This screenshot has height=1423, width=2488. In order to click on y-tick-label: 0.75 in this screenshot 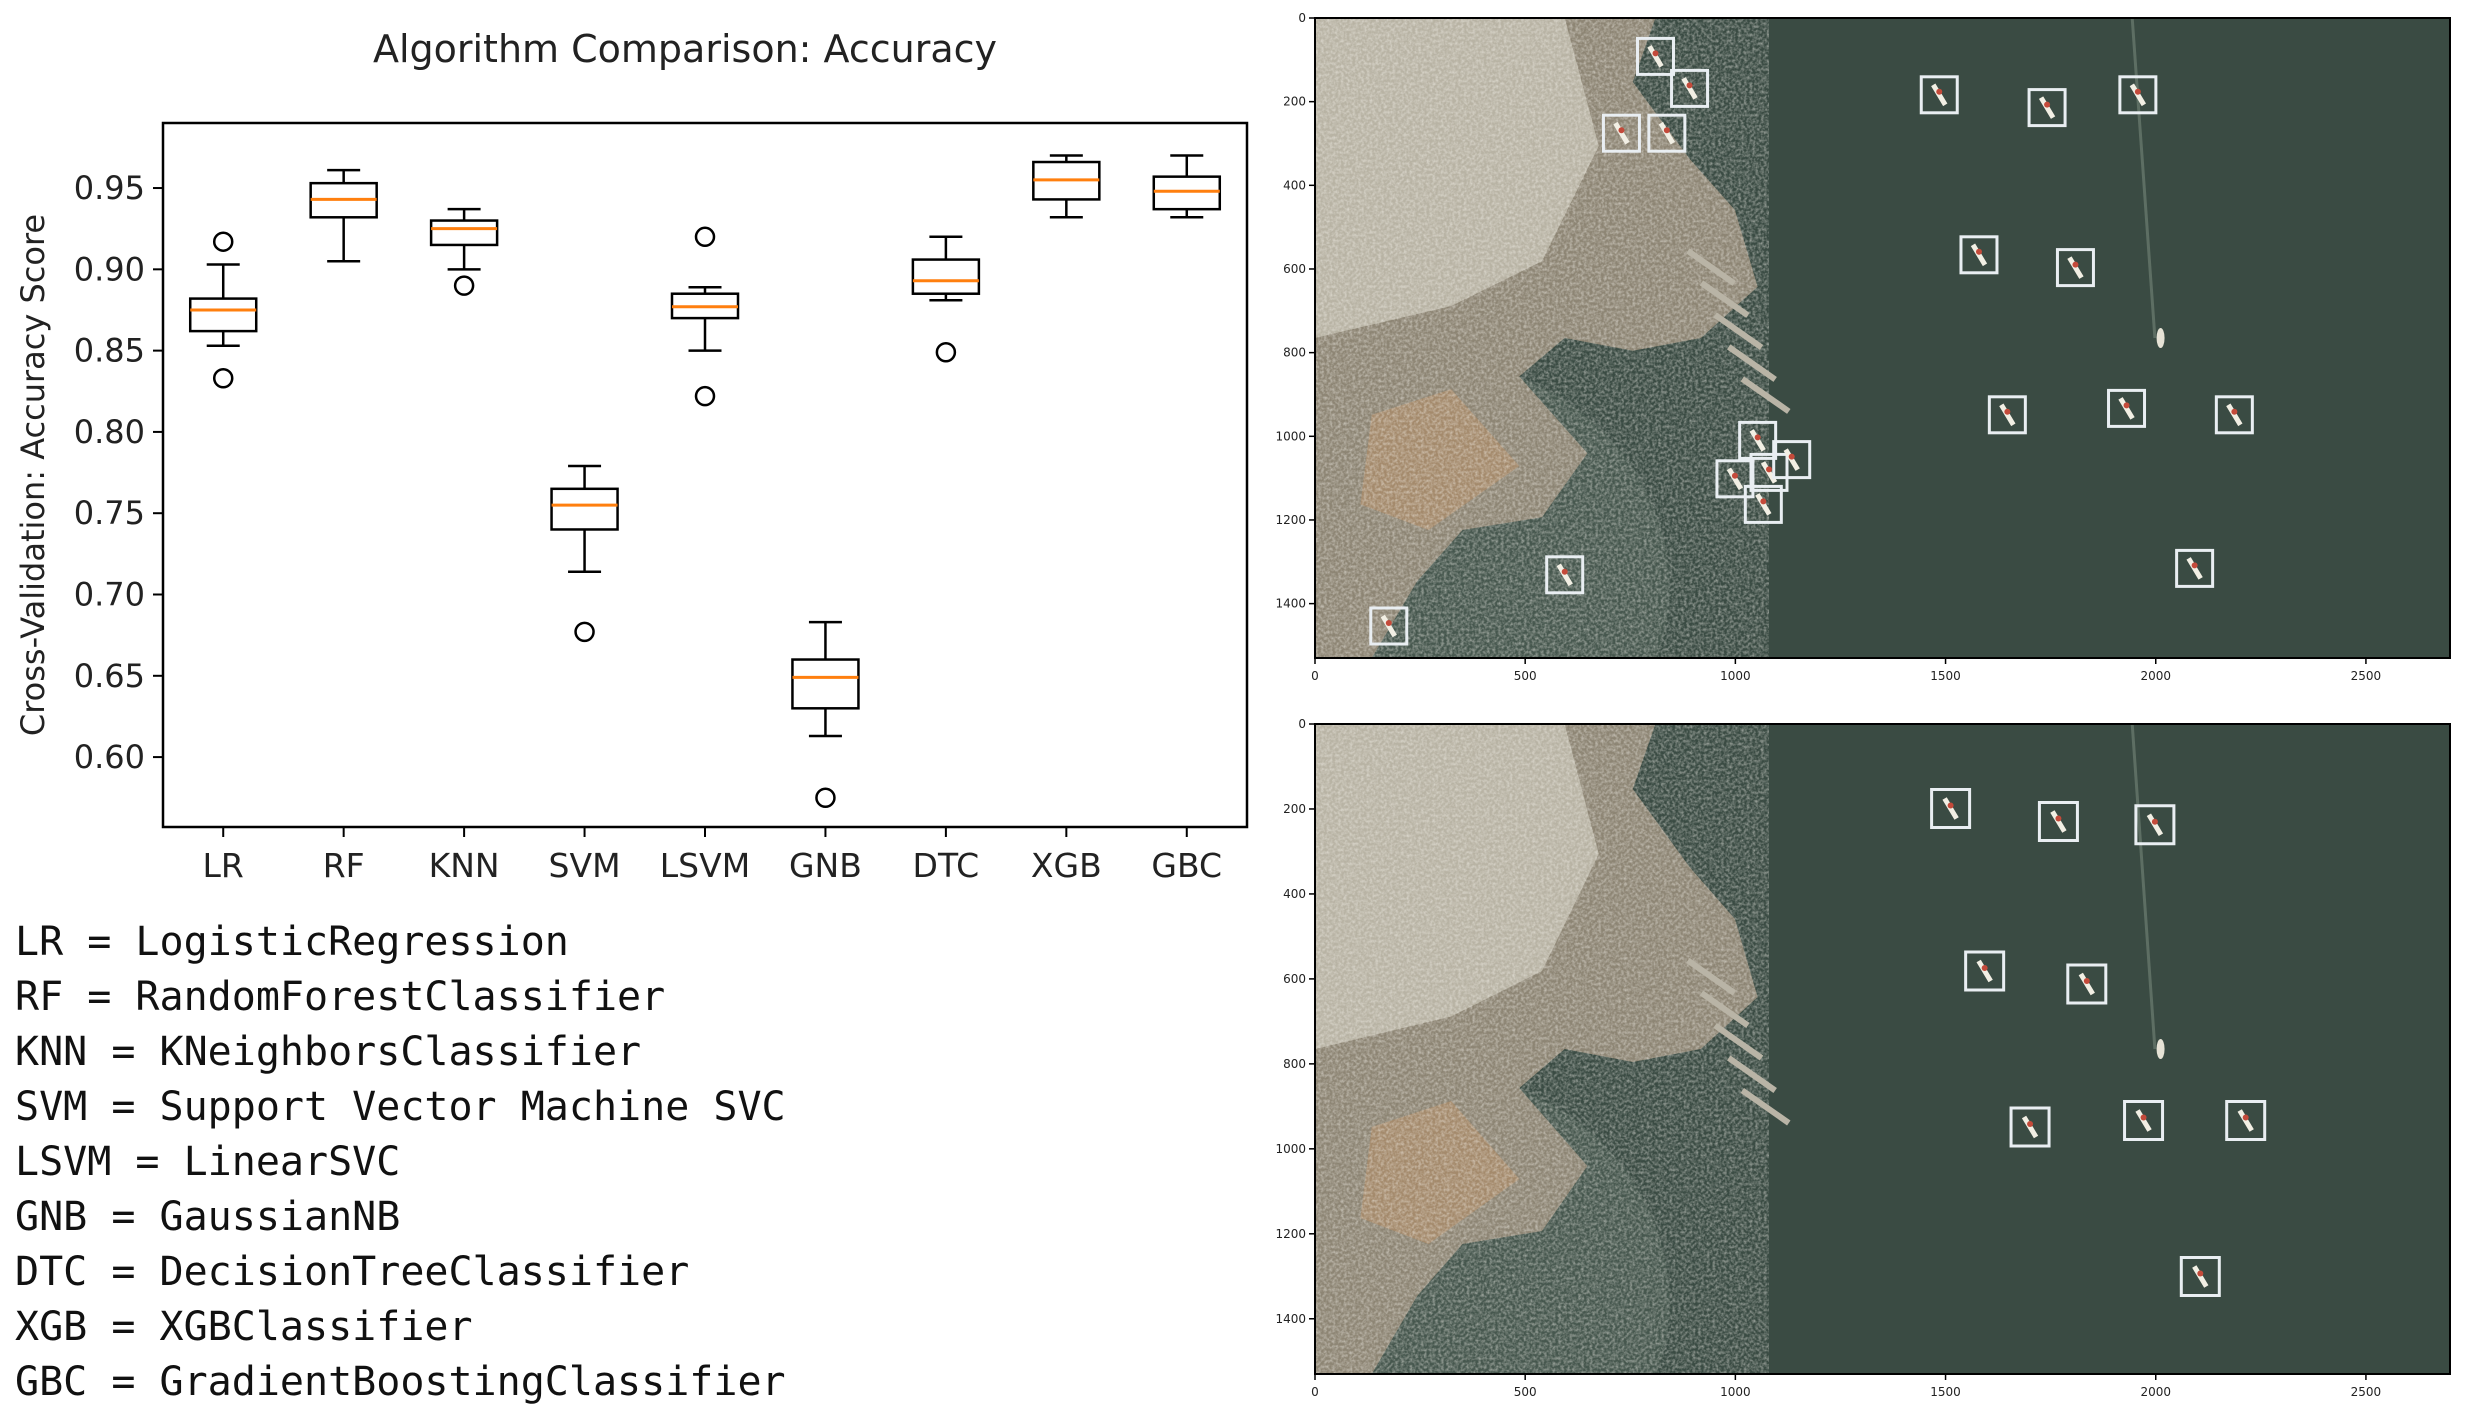, I will do `click(109, 513)`.